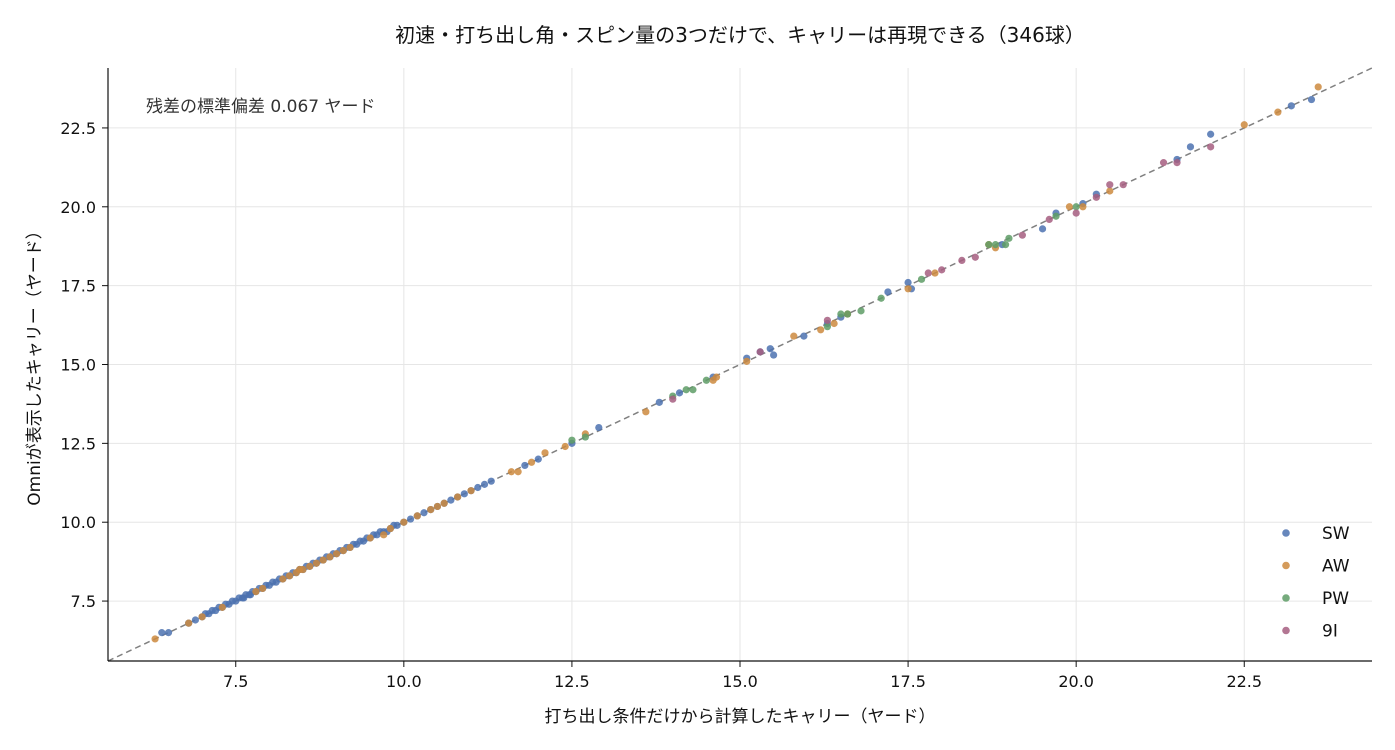 The image size is (1395, 750). I want to click on y-tick-label: 17.5, so click(78, 286).